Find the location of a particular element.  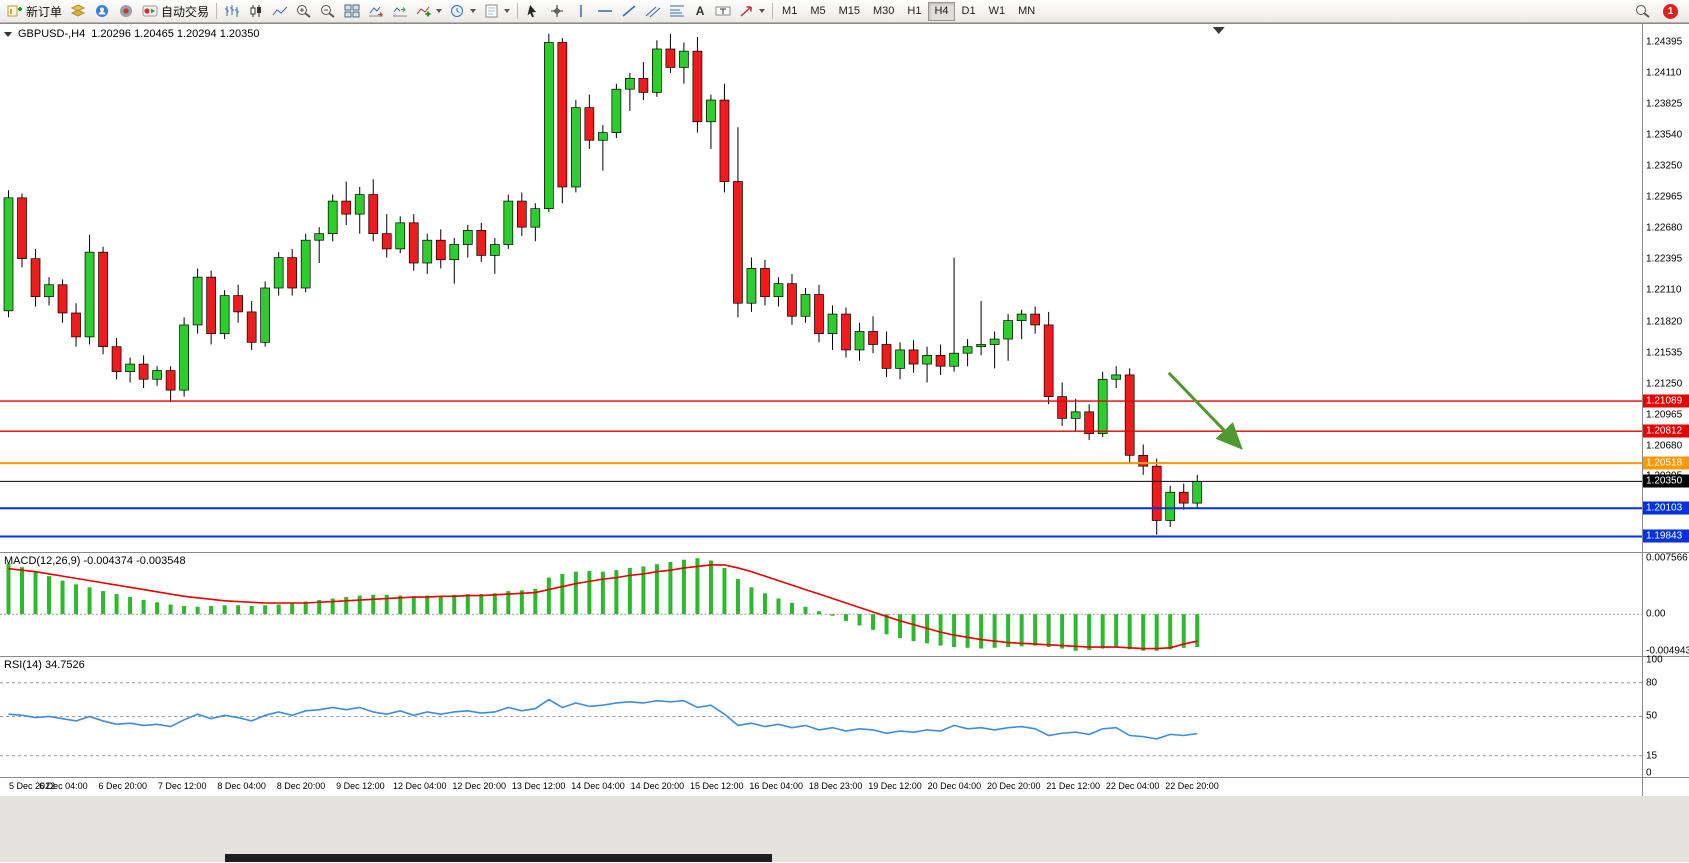

trendline-button is located at coordinates (629, 11).